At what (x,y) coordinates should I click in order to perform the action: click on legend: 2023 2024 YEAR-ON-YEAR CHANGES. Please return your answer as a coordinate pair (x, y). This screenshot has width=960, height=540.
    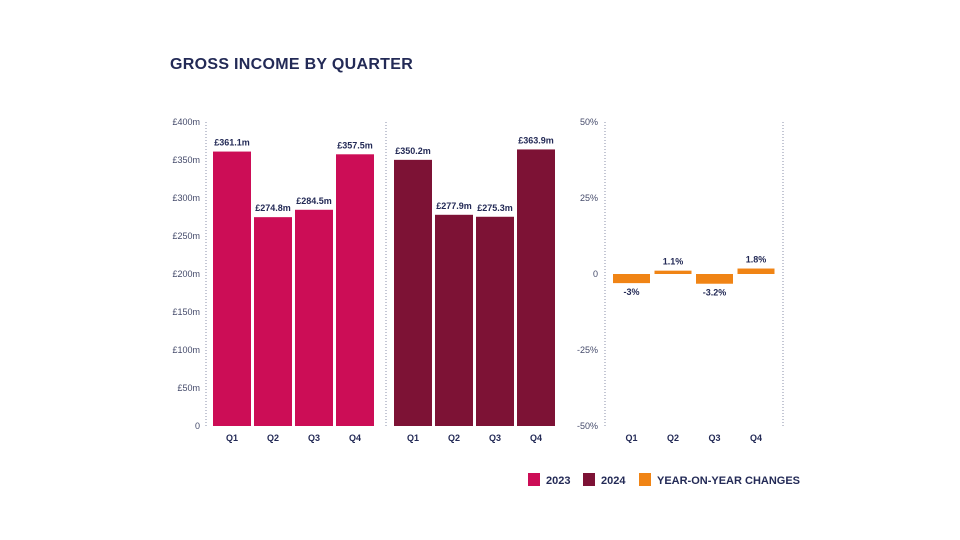
    Looking at the image, I should click on (664, 480).